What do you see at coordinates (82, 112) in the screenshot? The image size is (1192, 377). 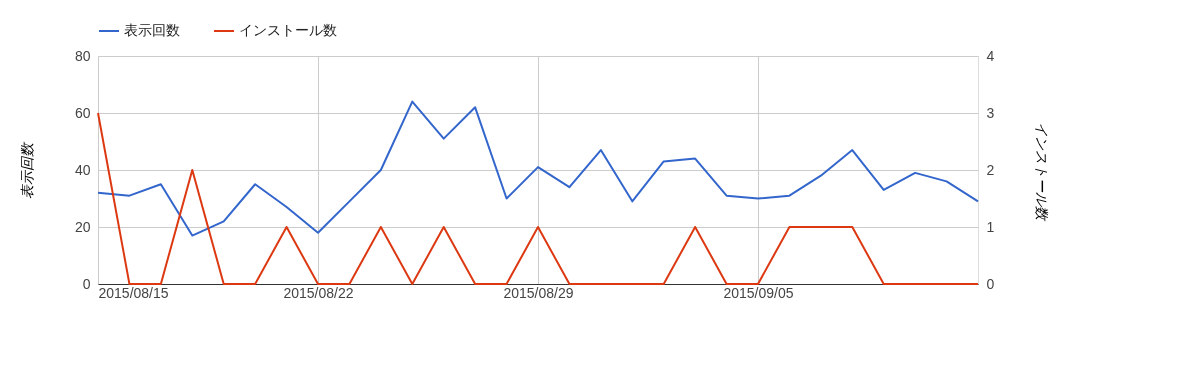 I see `y-tick-label: 60` at bounding box center [82, 112].